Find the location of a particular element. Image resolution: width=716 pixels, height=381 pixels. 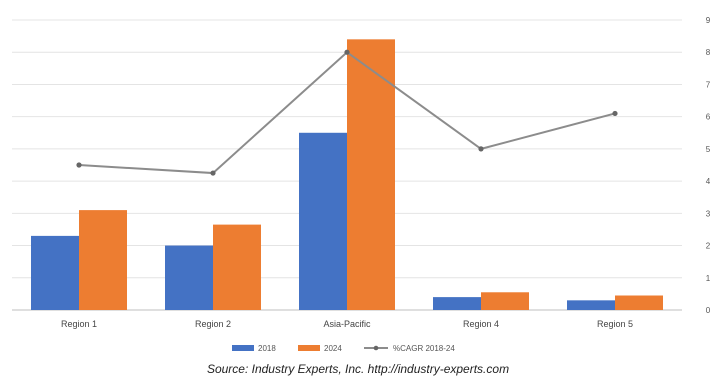

category-label: Region 1 is located at coordinates (79, 324).